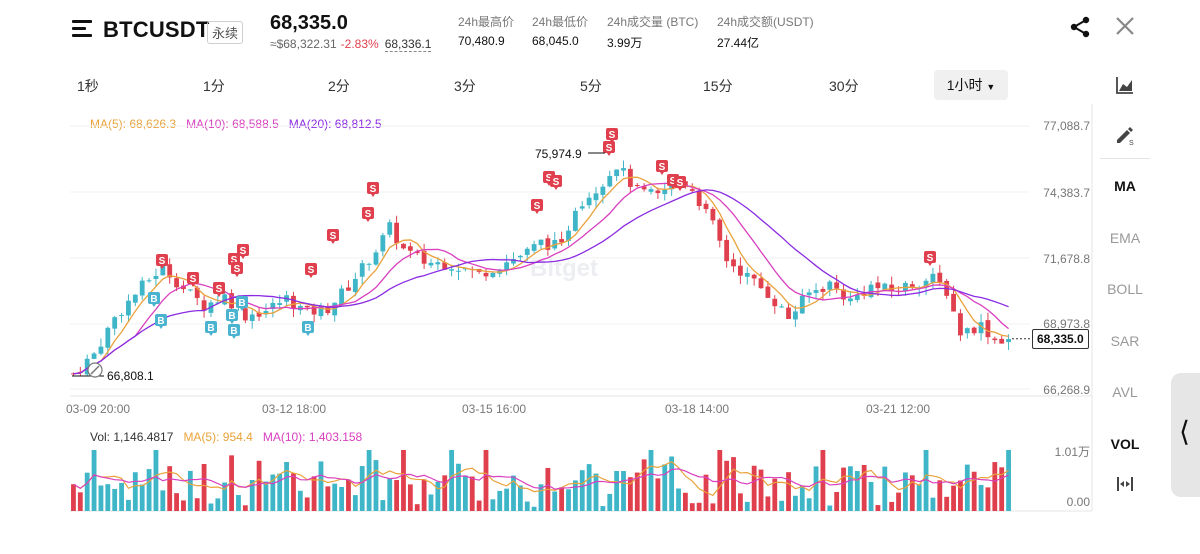 This screenshot has width=1200, height=554. Describe the element at coordinates (1125, 135) in the screenshot. I see `draw-tool-icon: S` at that location.